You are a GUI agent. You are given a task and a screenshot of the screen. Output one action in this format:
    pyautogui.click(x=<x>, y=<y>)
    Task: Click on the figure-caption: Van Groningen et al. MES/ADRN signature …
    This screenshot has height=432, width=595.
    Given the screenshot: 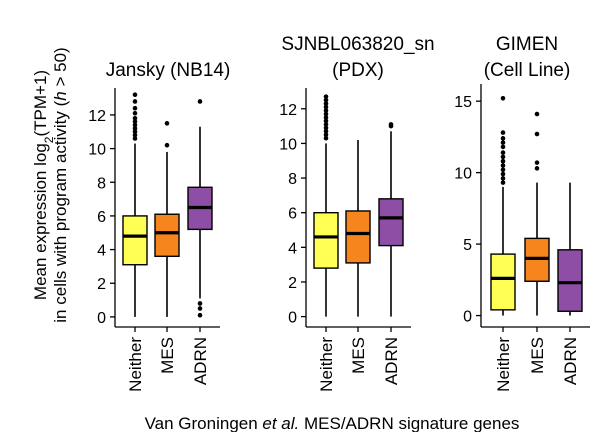 What is the action you would take?
    pyautogui.click(x=332, y=423)
    